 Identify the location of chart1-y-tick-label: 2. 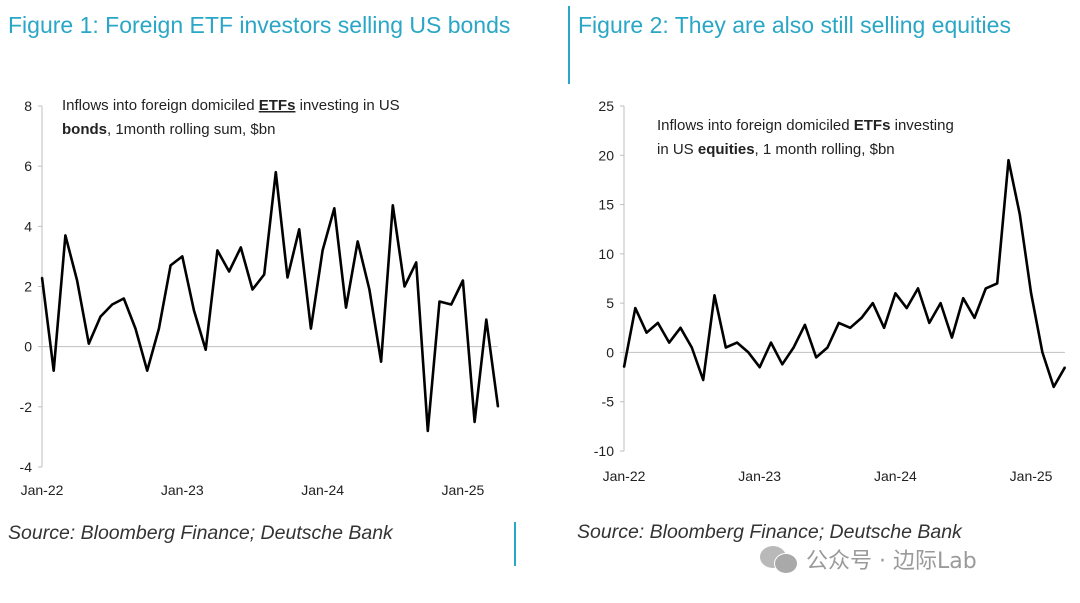
(28, 287).